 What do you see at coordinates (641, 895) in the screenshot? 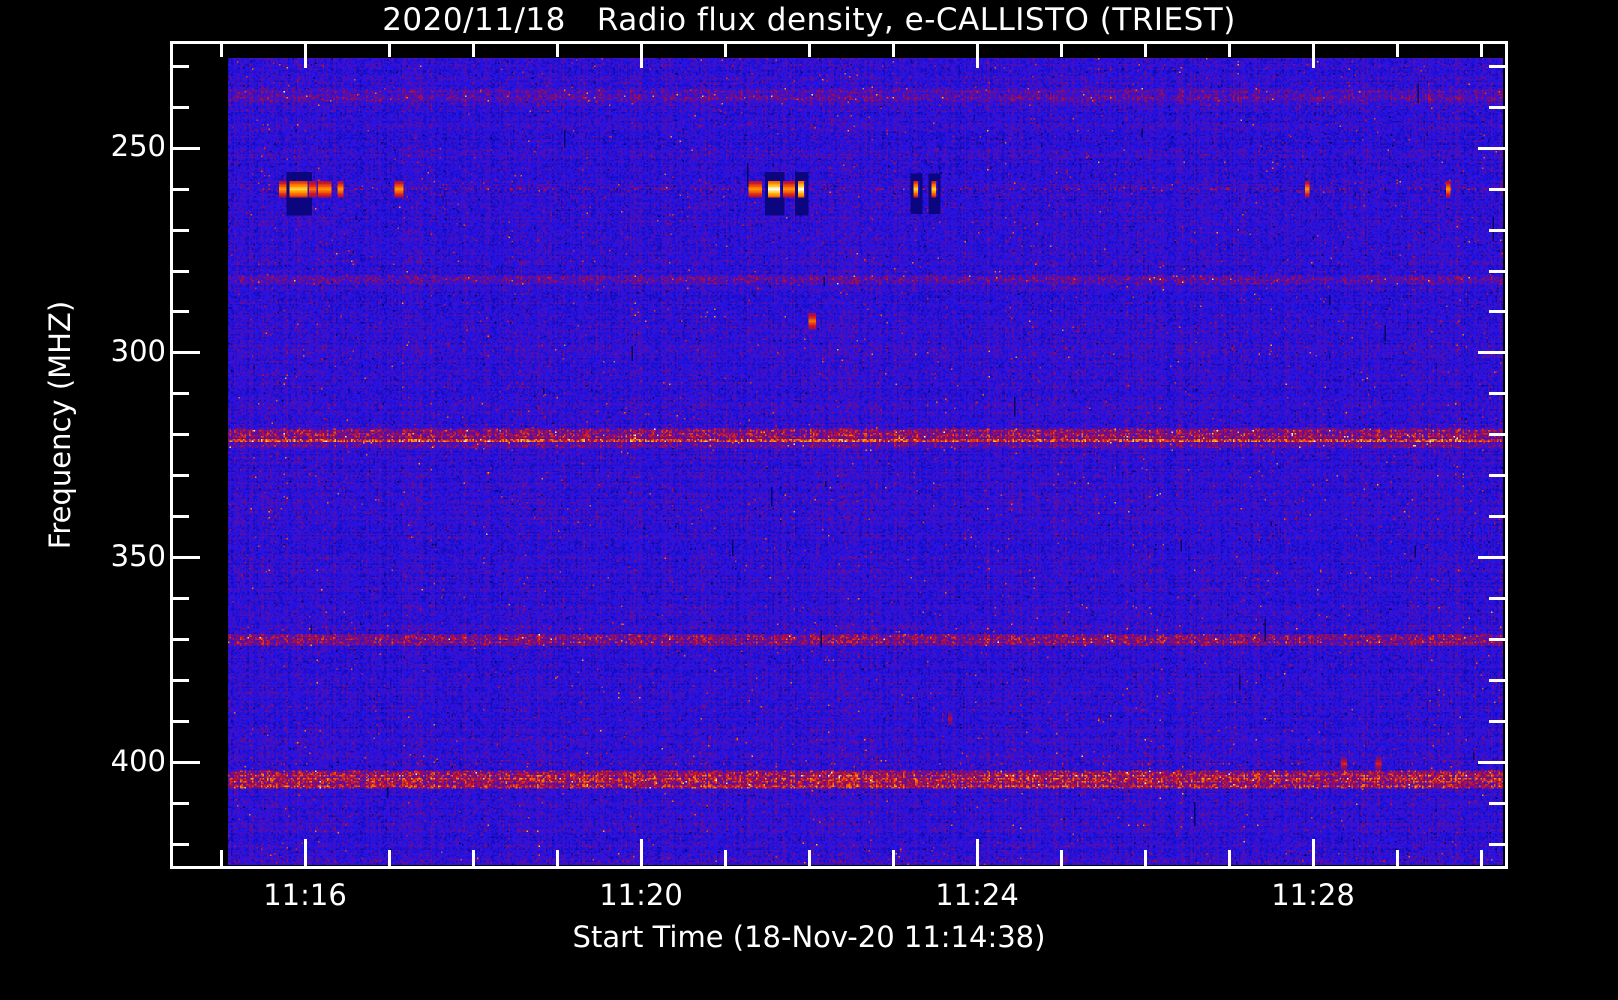
I see `x-tick-label-11:20: 11:20` at bounding box center [641, 895].